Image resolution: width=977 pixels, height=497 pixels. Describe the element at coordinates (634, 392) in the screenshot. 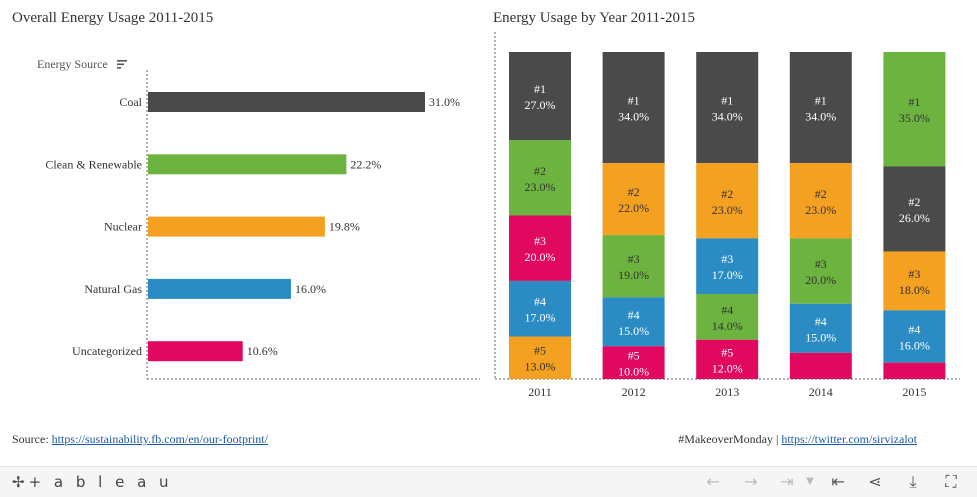

I see `year-label-2012: 2012` at that location.